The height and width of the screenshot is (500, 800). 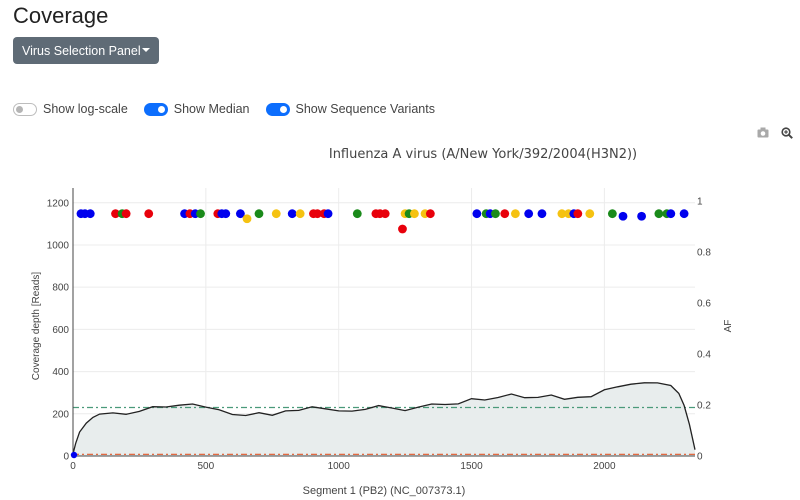 I want to click on coverage-line, so click(x=384, y=418).